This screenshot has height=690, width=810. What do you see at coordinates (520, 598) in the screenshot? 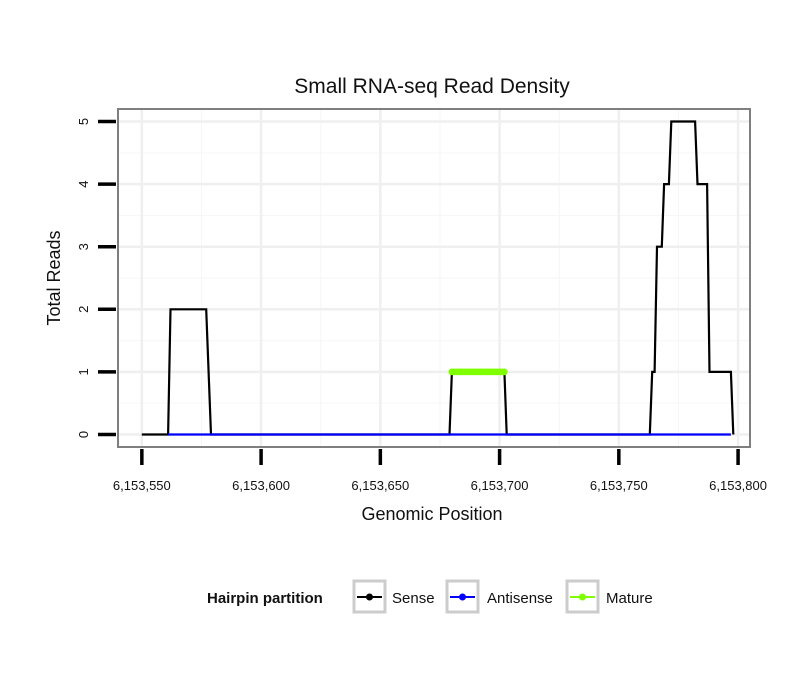
I see `legend-label-antisense: Antisense` at bounding box center [520, 598].